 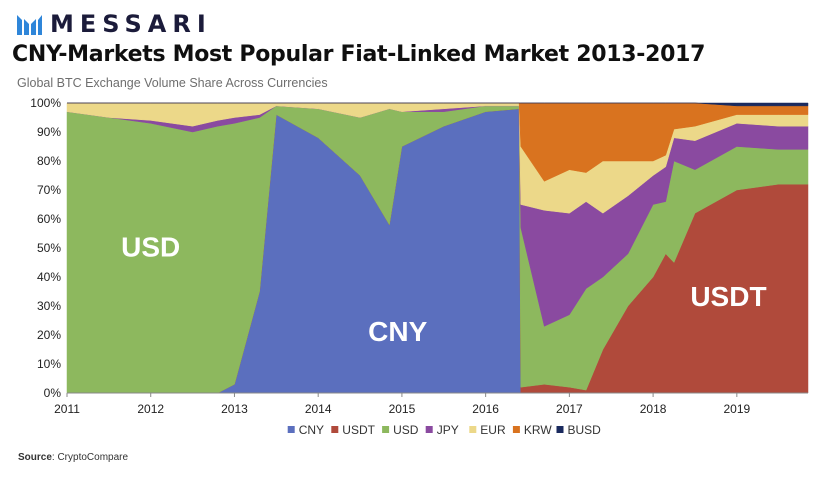 What do you see at coordinates (653, 409) in the screenshot?
I see `x-tick-label: 2018` at bounding box center [653, 409].